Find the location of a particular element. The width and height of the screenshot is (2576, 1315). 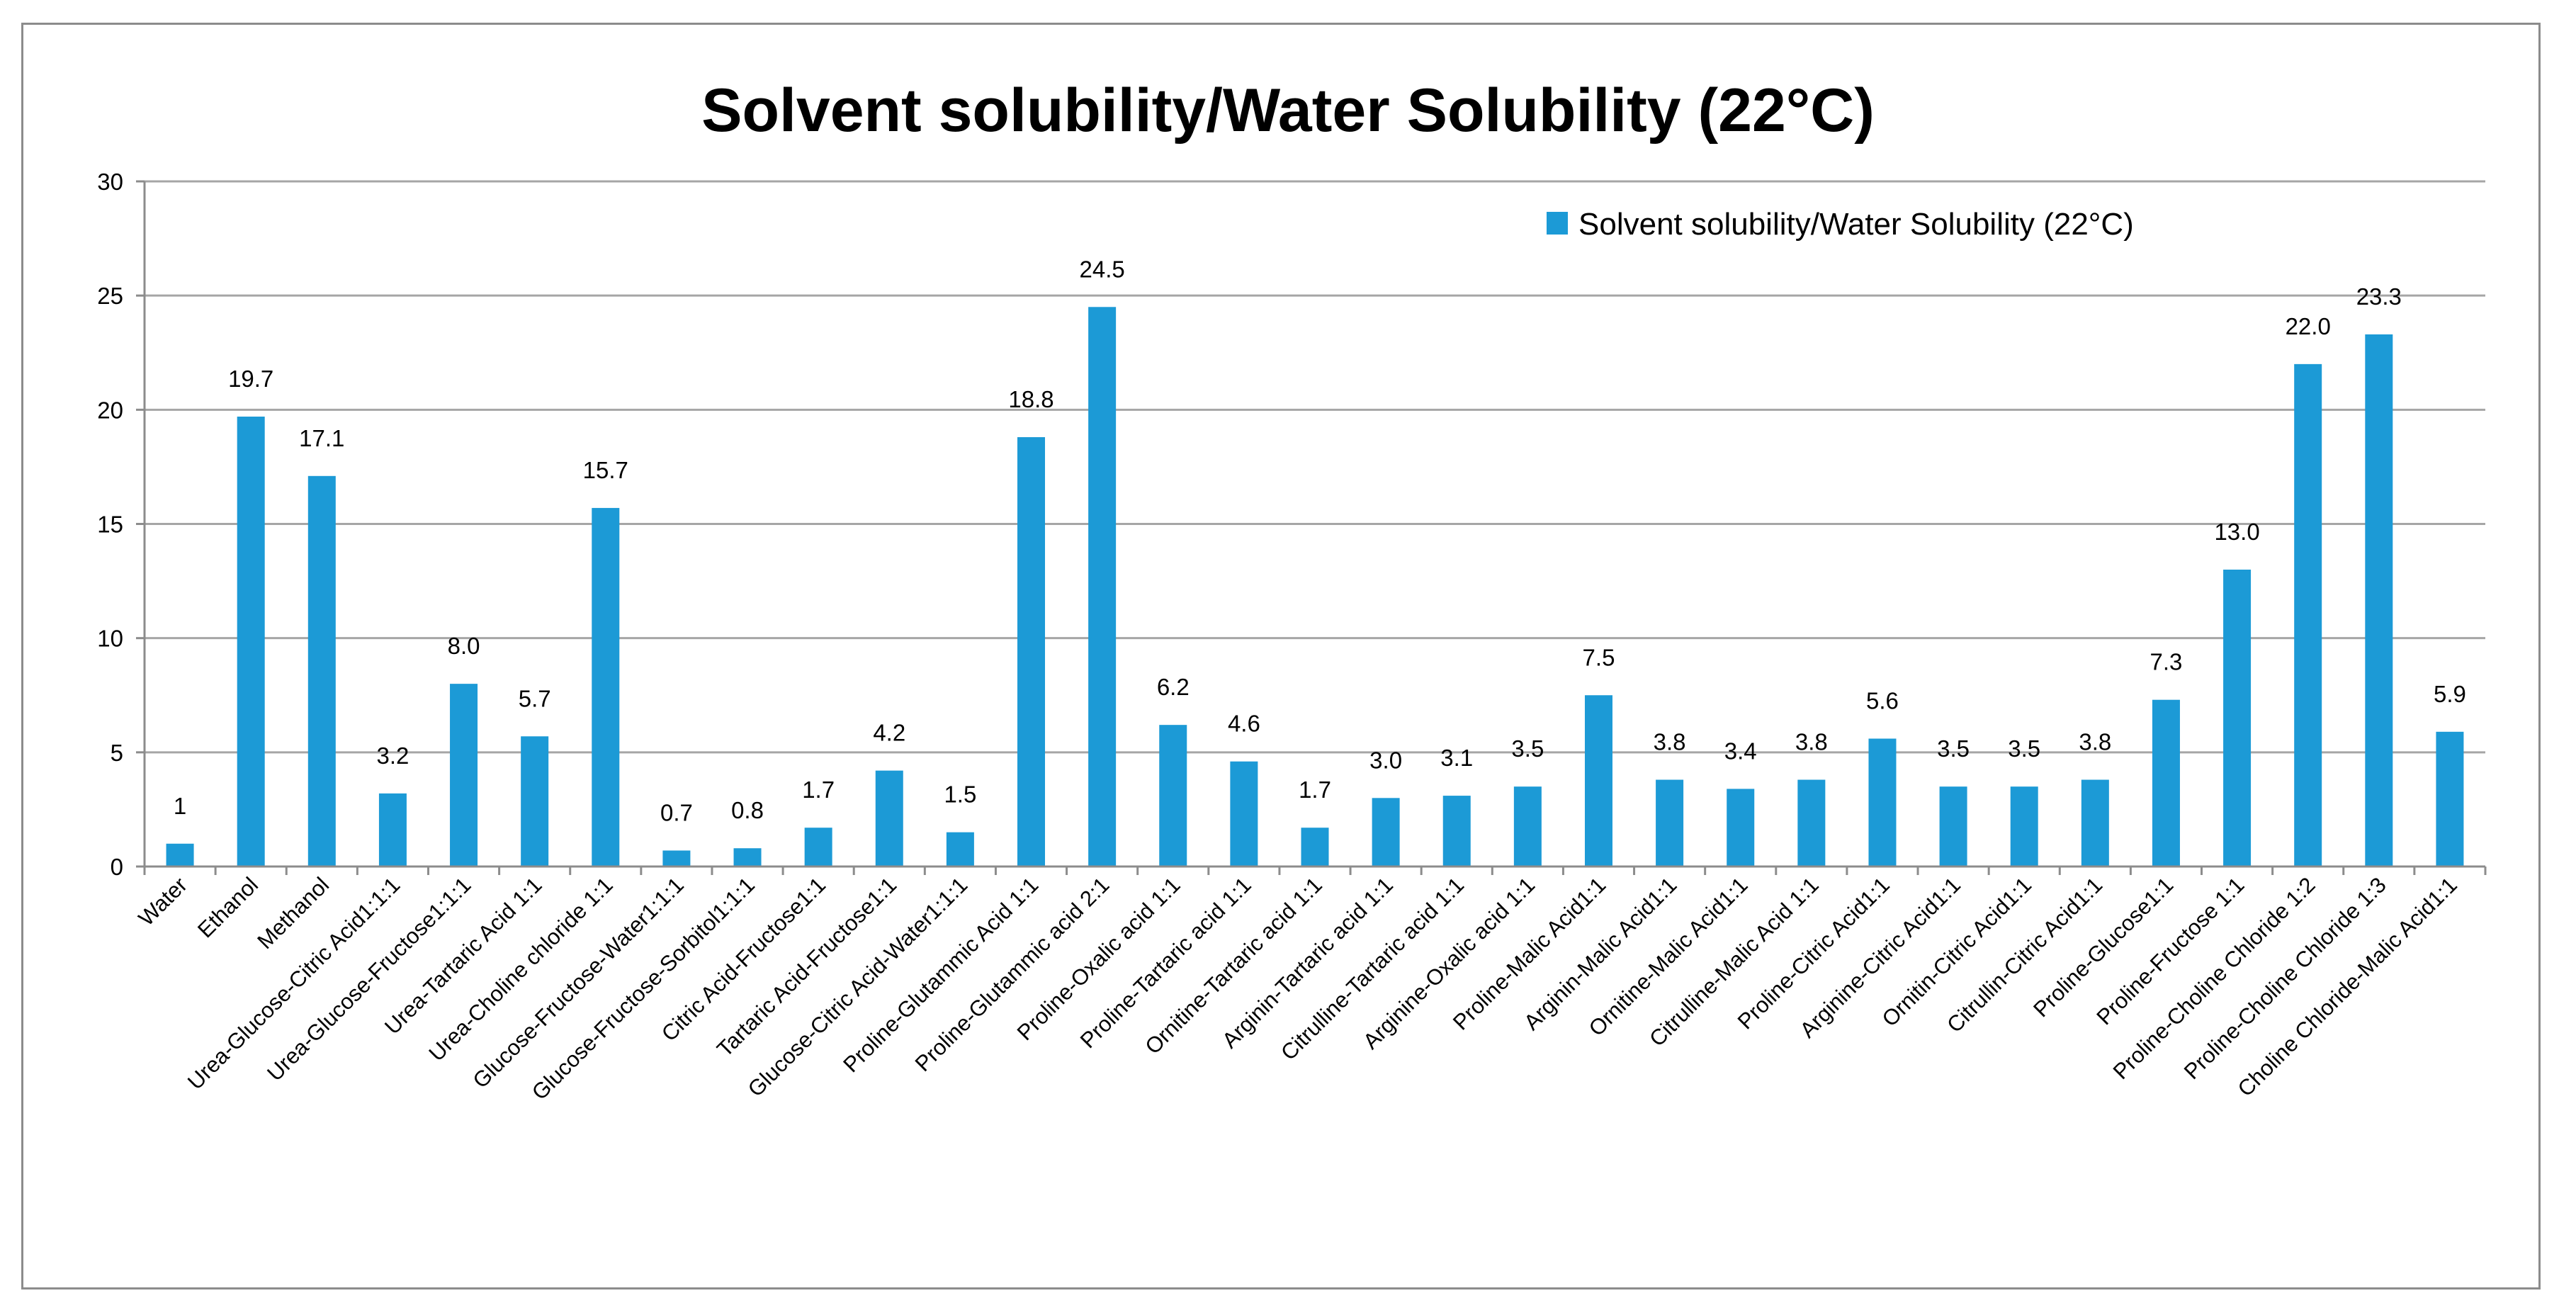

x-tick-label: Proline-Glucose1:1 is located at coordinates (2103, 947).